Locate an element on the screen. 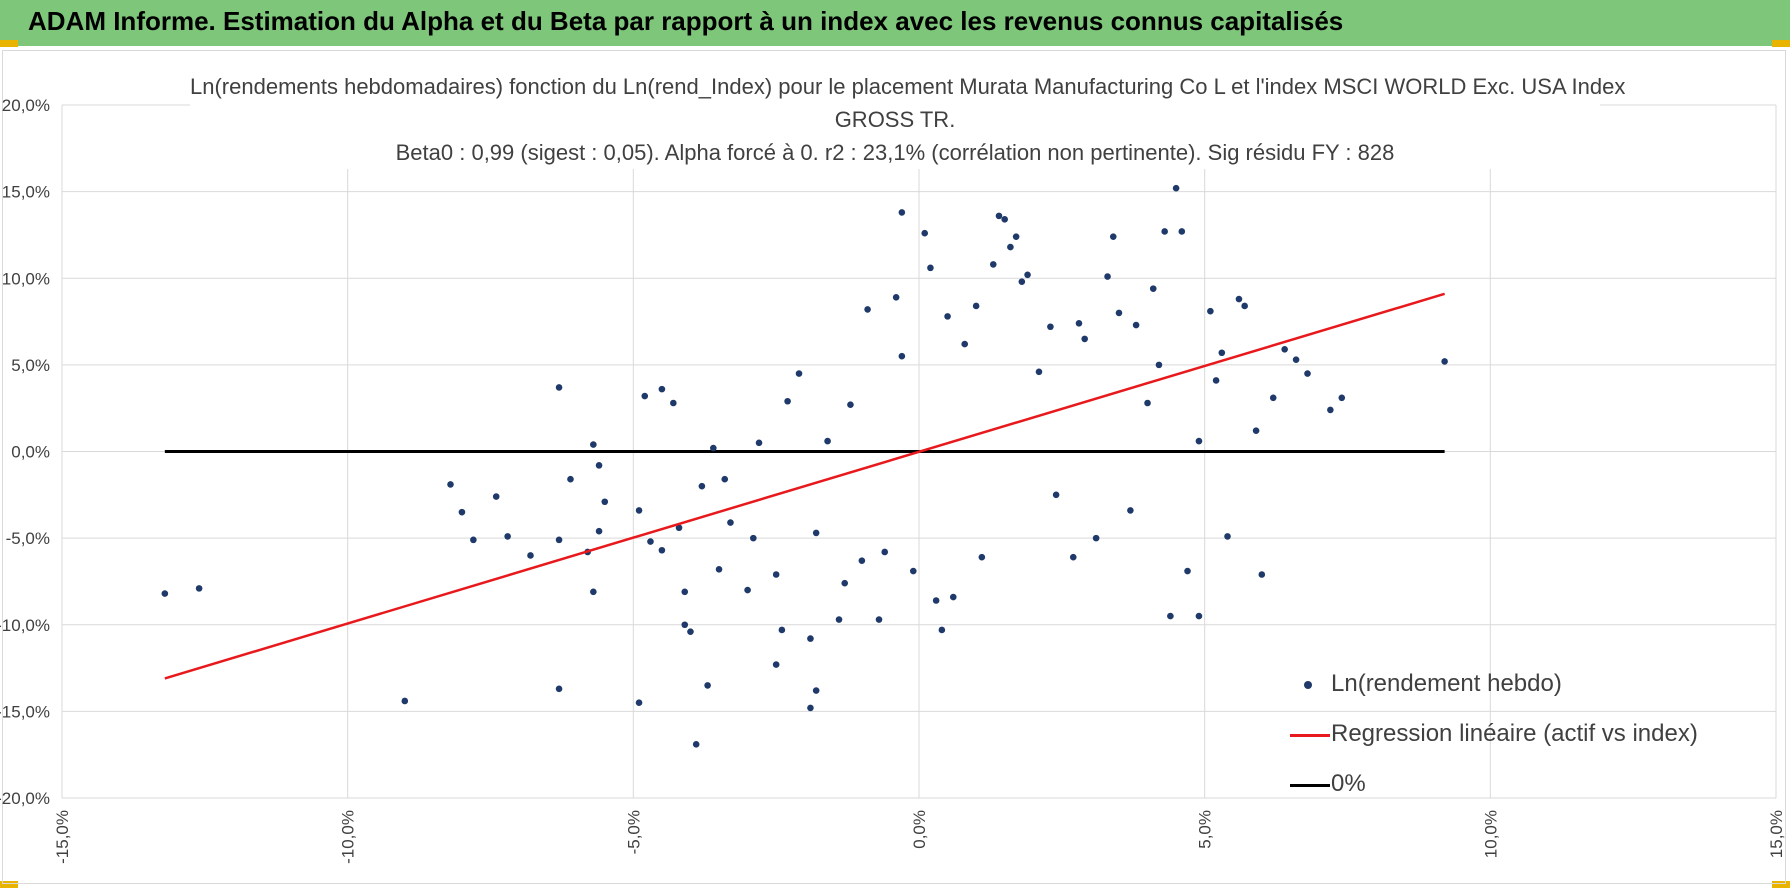 The width and height of the screenshot is (1790, 888). x-tick-label: 0,0% is located at coordinates (919, 829).